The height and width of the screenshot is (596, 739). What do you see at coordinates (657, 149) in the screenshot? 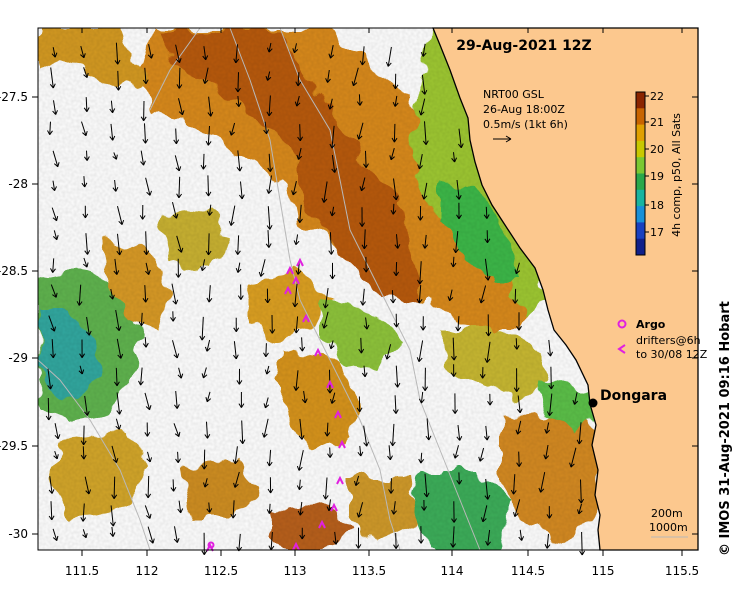
I see `colorbar-tick-label: 20` at bounding box center [657, 149].